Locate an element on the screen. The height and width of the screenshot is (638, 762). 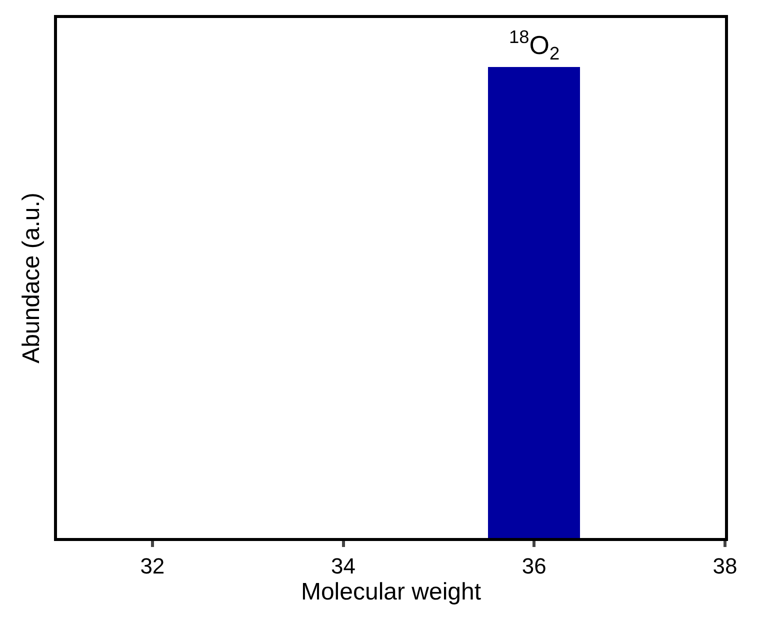
x-axis-title: Molecular weight is located at coordinates (391, 592).